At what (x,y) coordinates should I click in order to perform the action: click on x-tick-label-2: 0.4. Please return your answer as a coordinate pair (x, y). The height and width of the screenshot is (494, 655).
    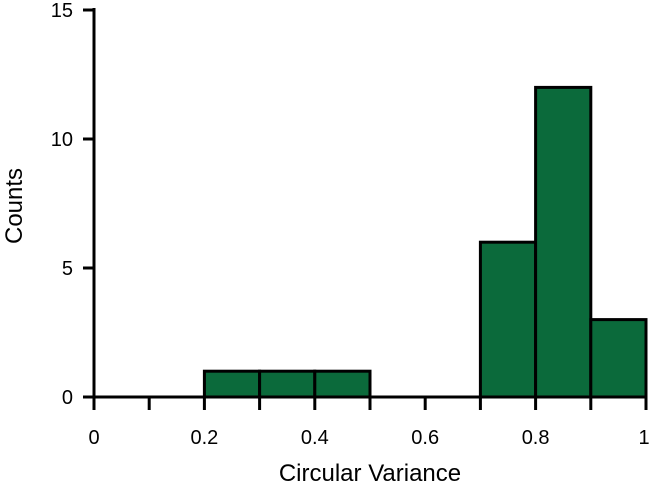
    Looking at the image, I should click on (315, 438).